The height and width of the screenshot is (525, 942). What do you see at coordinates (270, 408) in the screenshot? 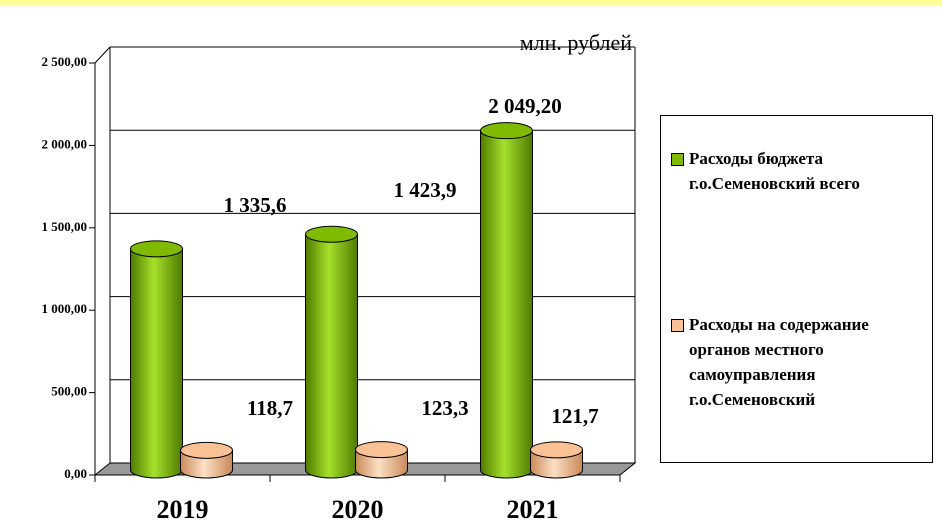
I see `value-label: 118,7` at bounding box center [270, 408].